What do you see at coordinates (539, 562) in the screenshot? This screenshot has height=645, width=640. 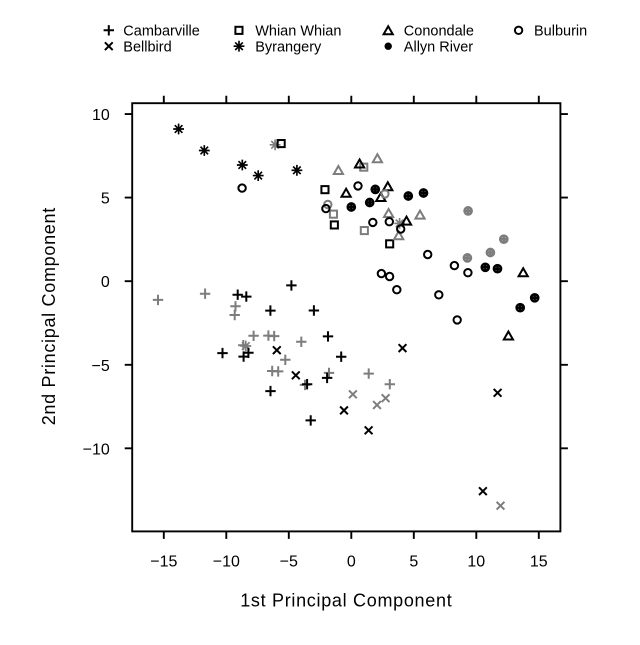 I see `svg-text: 15` at bounding box center [539, 562].